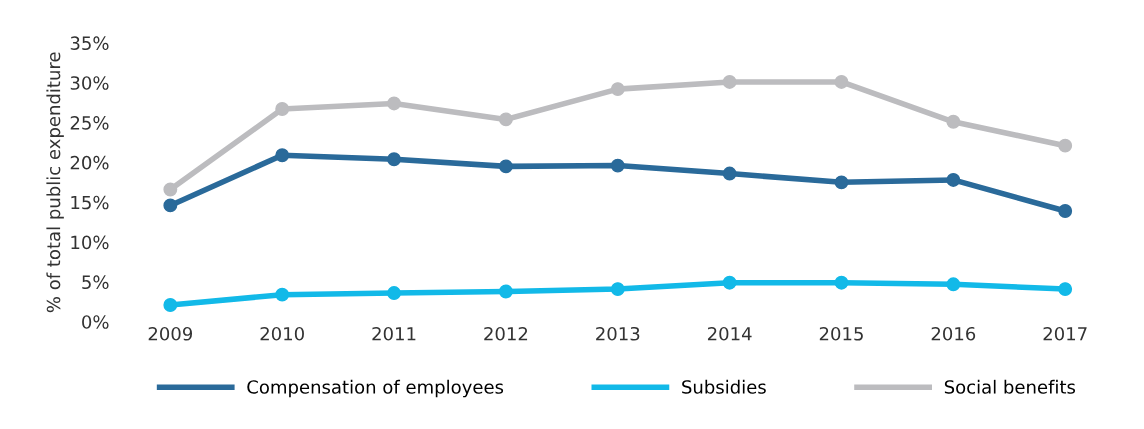 The width and height of the screenshot is (1144, 429). Describe the element at coordinates (282, 333) in the screenshot. I see `x-tick-label: 2010` at that location.